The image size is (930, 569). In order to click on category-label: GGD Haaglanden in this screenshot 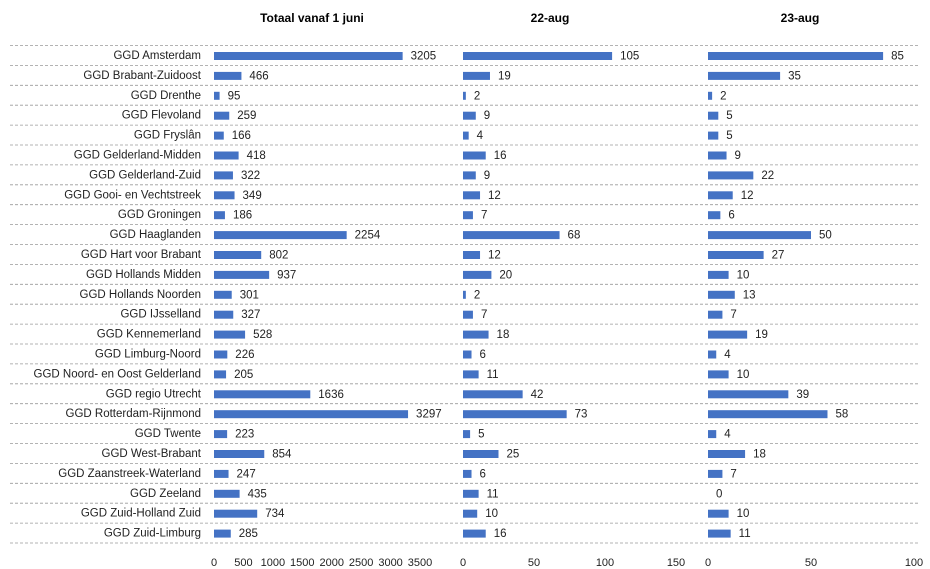, I will do `click(155, 235)`.